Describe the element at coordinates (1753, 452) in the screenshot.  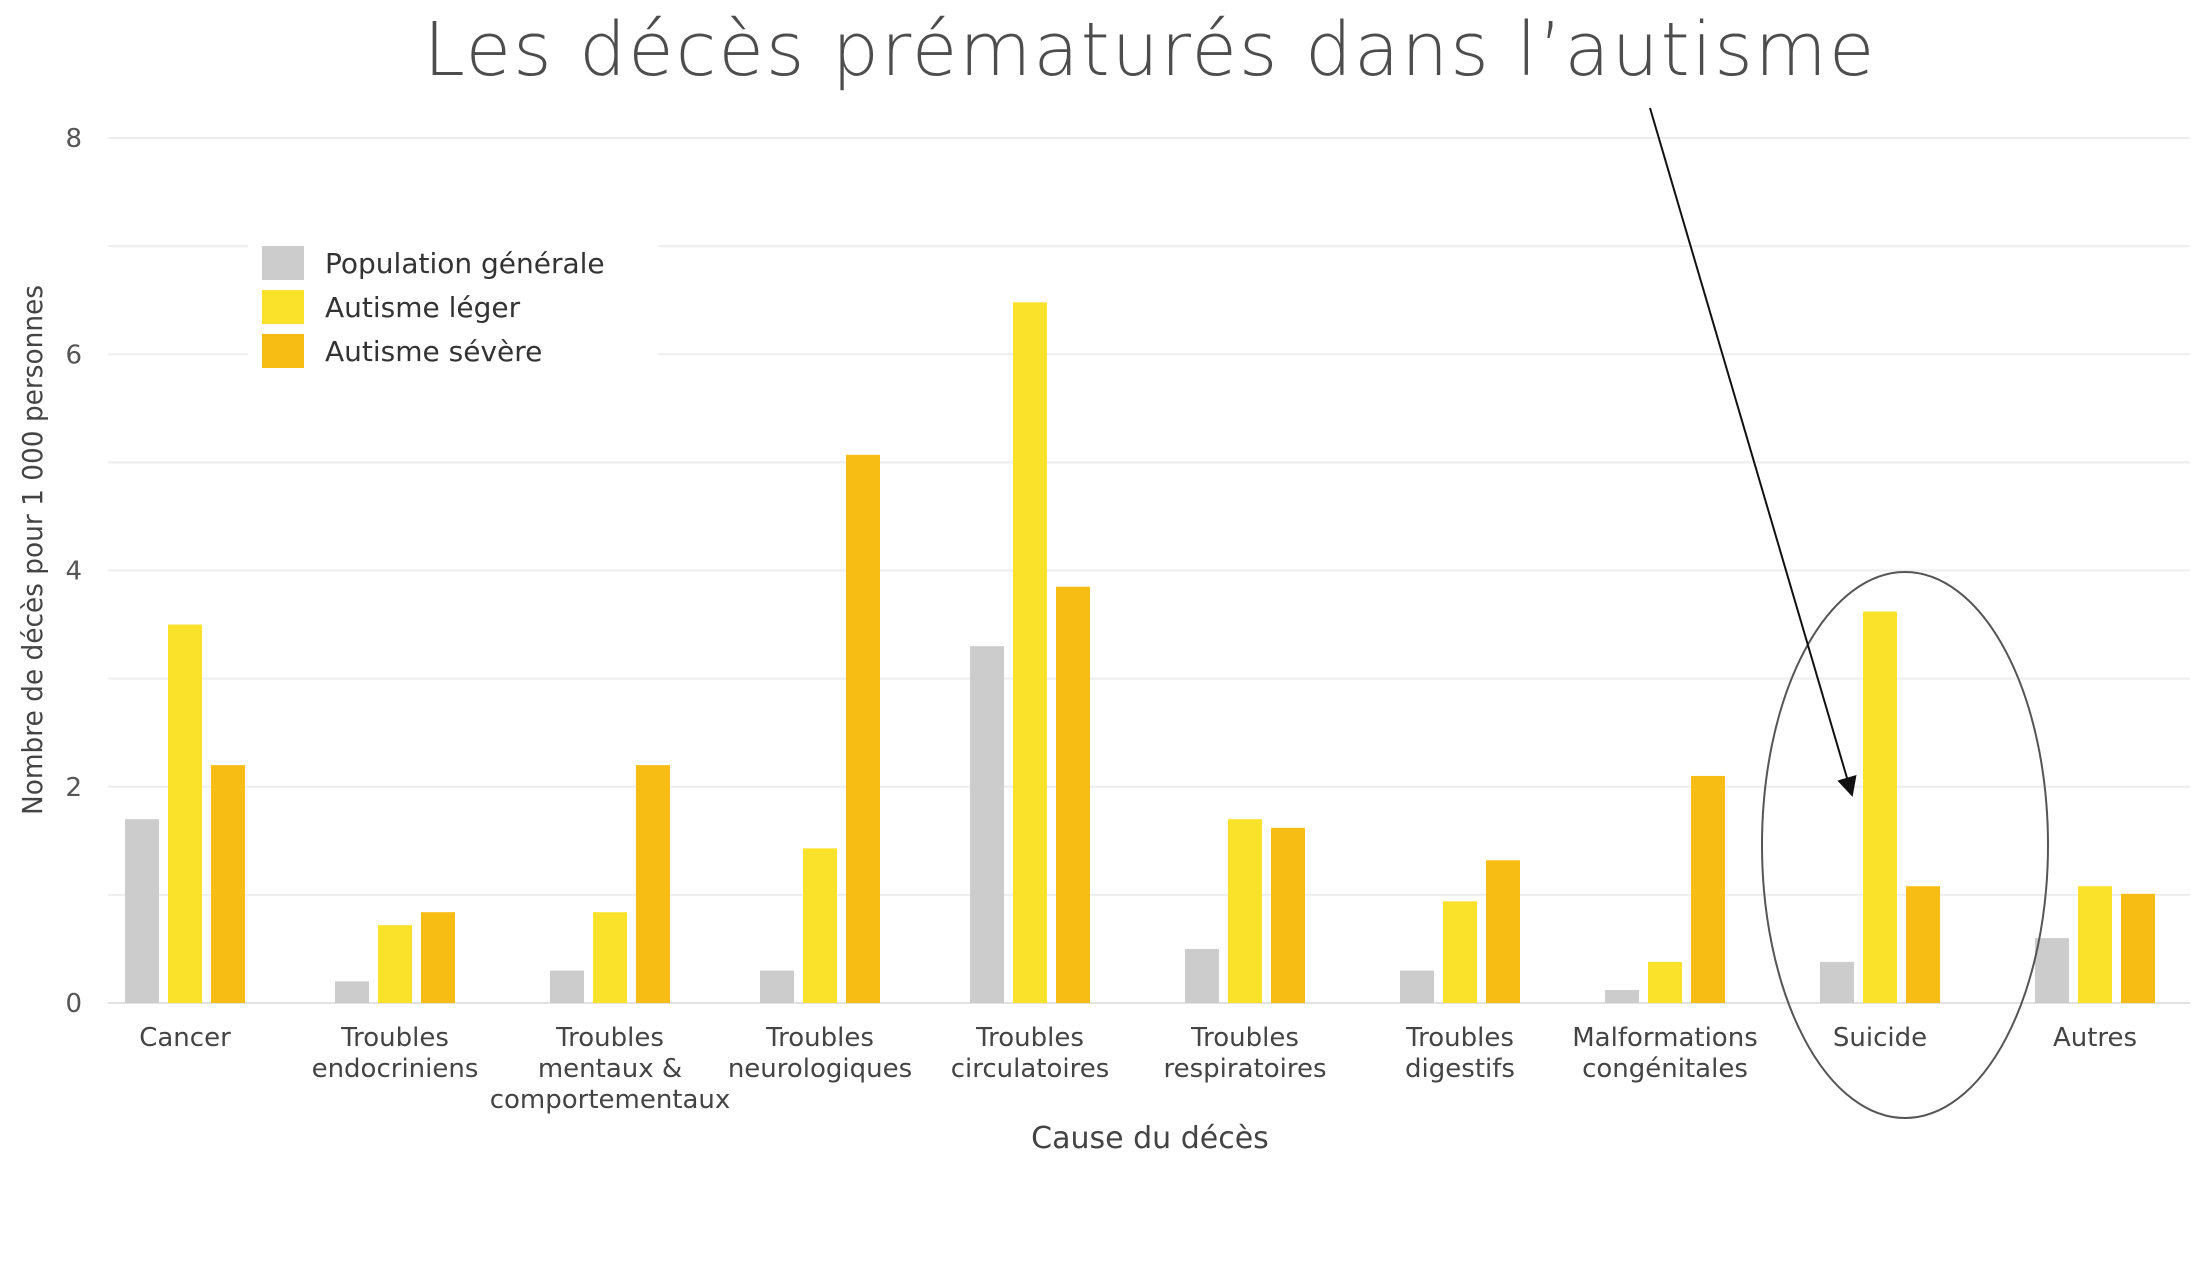
I see `annotation-arrow` at that location.